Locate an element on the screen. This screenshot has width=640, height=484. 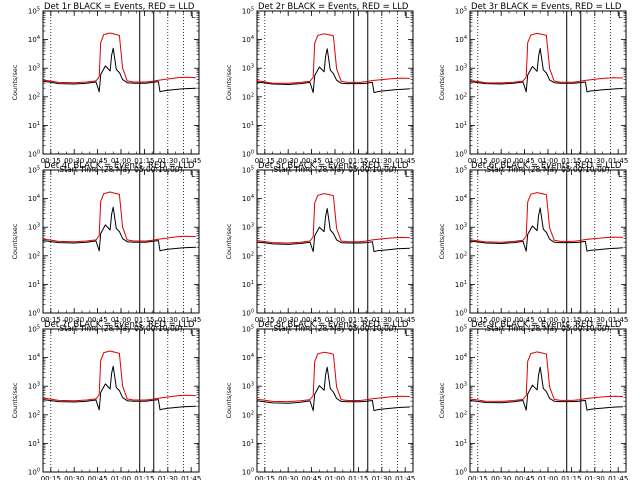
plot-title: Det 3r BLACK = Events, RED = LLD is located at coordinates (546, 7).